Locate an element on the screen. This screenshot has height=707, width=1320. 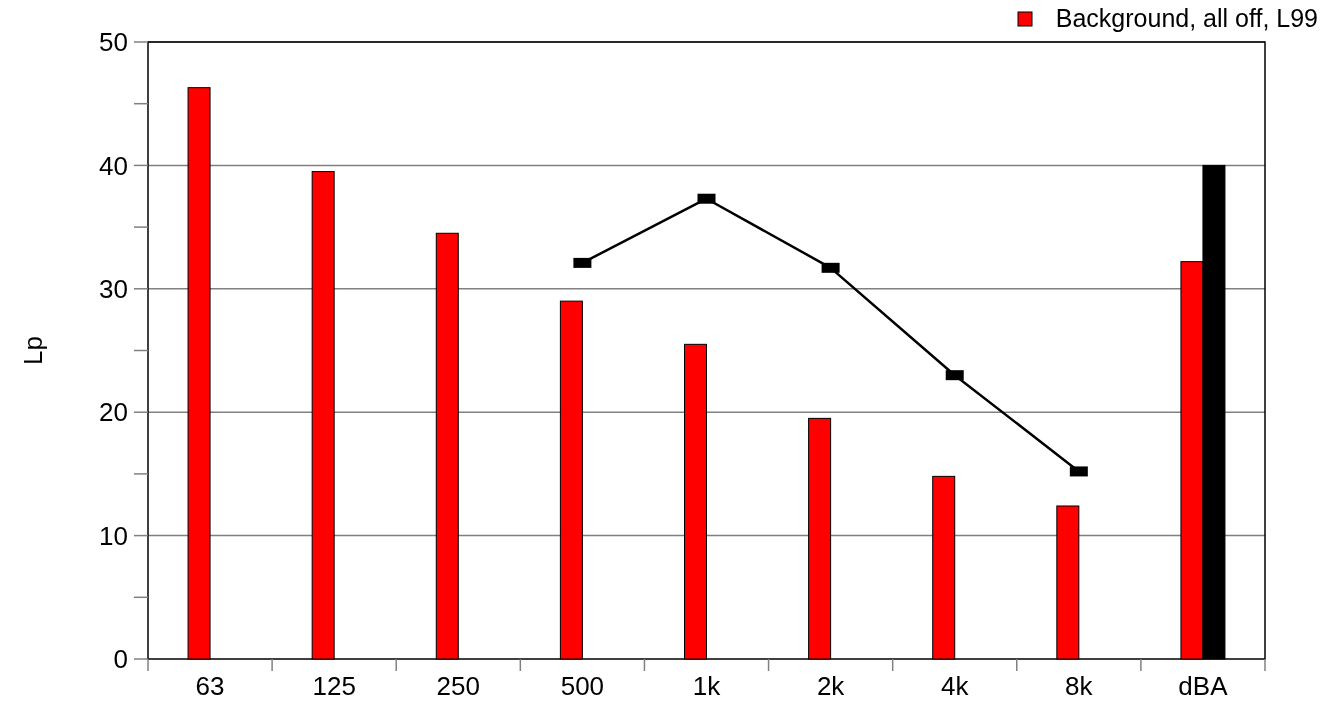
x-tick-label: 1k is located at coordinates (707, 686).